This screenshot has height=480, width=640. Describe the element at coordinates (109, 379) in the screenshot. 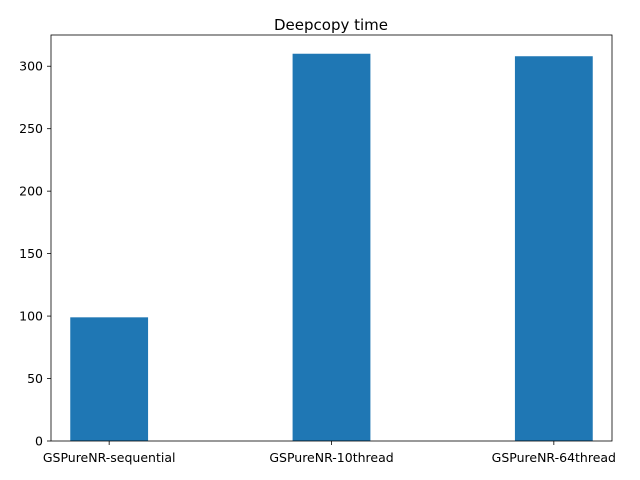

I see `bar-GSPureNR-sequential` at that location.